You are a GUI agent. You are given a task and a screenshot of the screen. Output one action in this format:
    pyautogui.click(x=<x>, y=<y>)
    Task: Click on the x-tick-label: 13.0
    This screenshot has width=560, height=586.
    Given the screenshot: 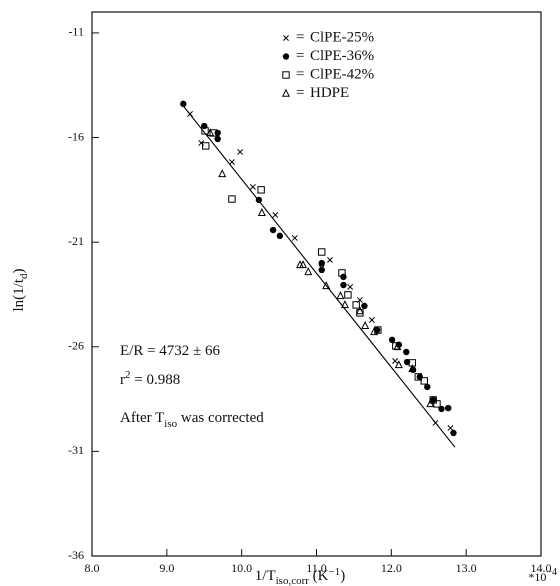 What is the action you would take?
    pyautogui.click(x=466, y=568)
    